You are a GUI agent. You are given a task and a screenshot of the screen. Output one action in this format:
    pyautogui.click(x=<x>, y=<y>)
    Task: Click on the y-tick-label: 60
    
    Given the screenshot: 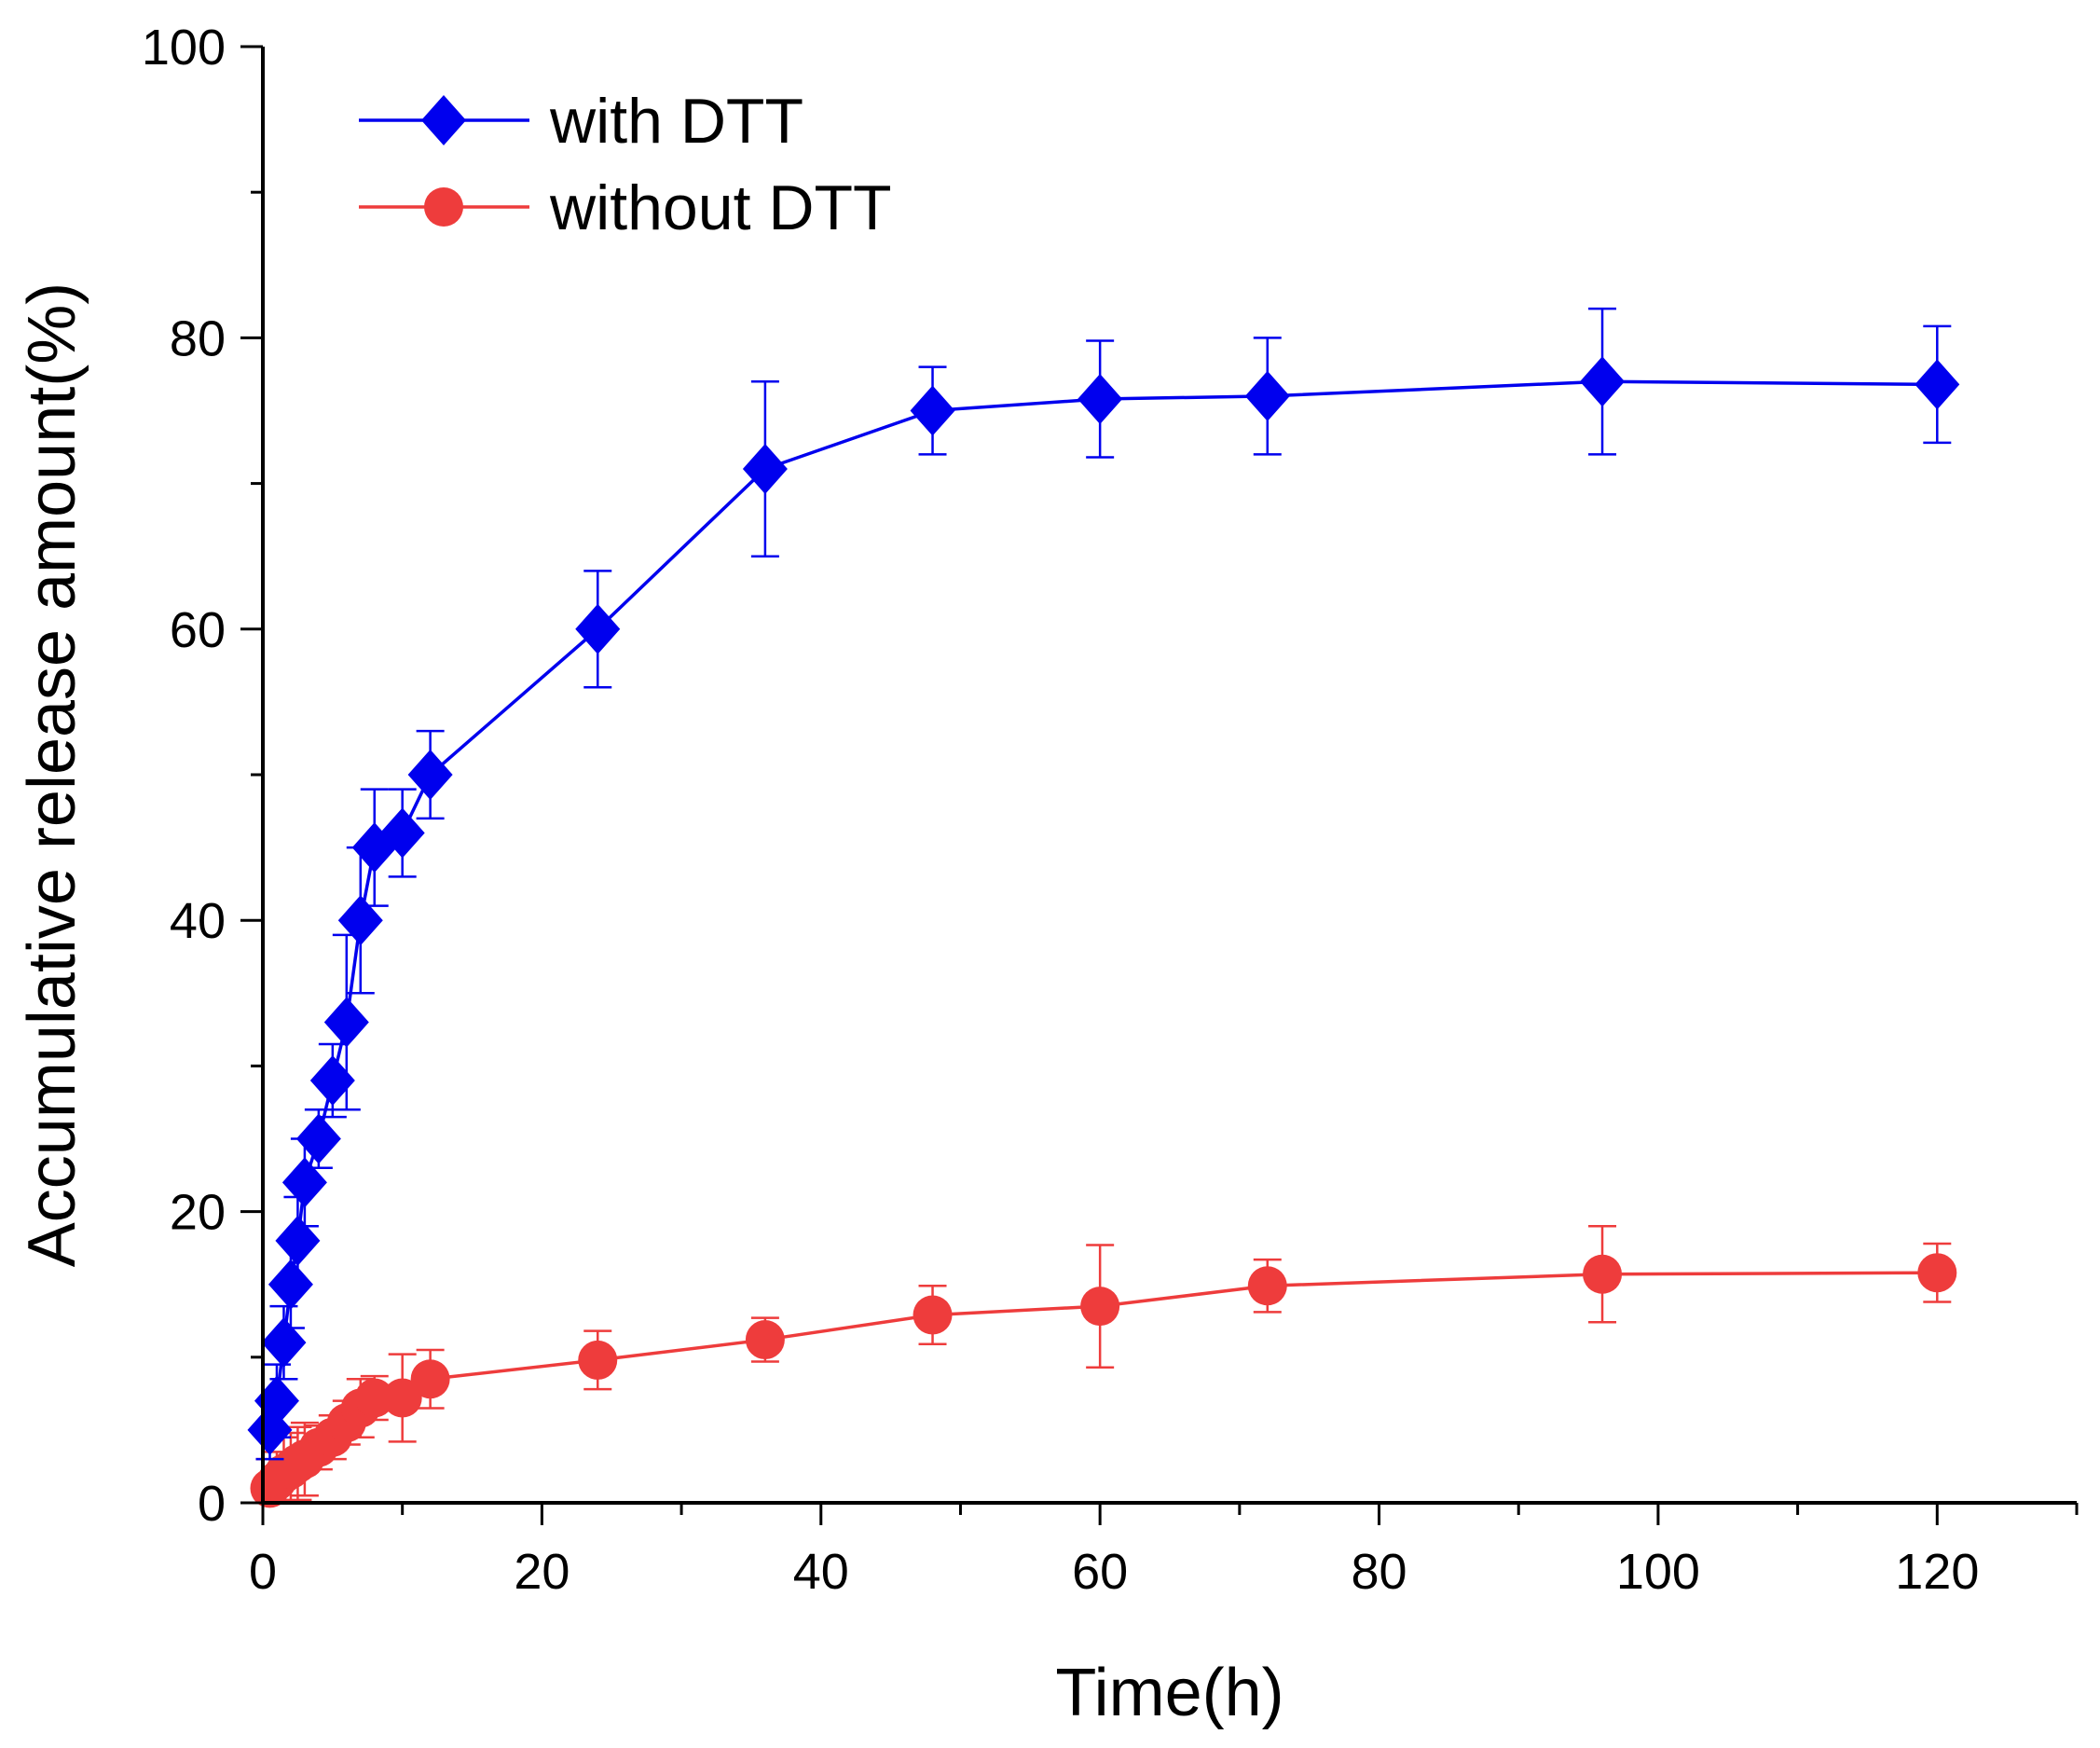 What is the action you would take?
    pyautogui.click(x=198, y=630)
    